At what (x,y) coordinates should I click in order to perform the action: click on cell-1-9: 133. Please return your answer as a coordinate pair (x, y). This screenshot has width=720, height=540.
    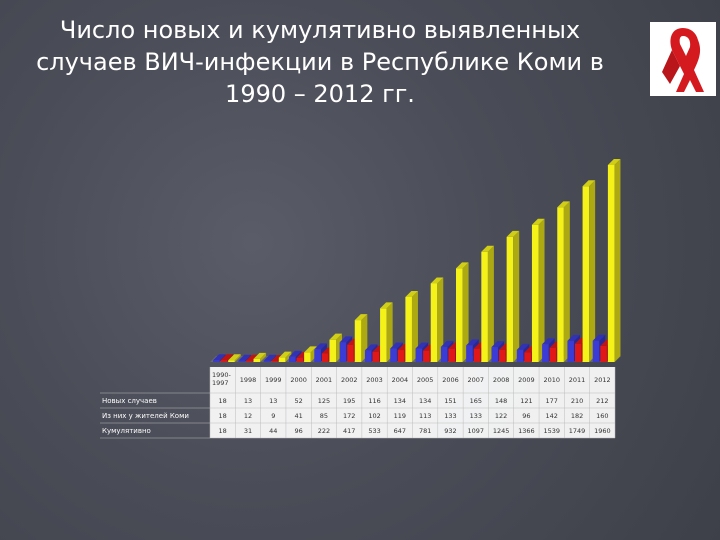
    Looking at the image, I should click on (450, 416).